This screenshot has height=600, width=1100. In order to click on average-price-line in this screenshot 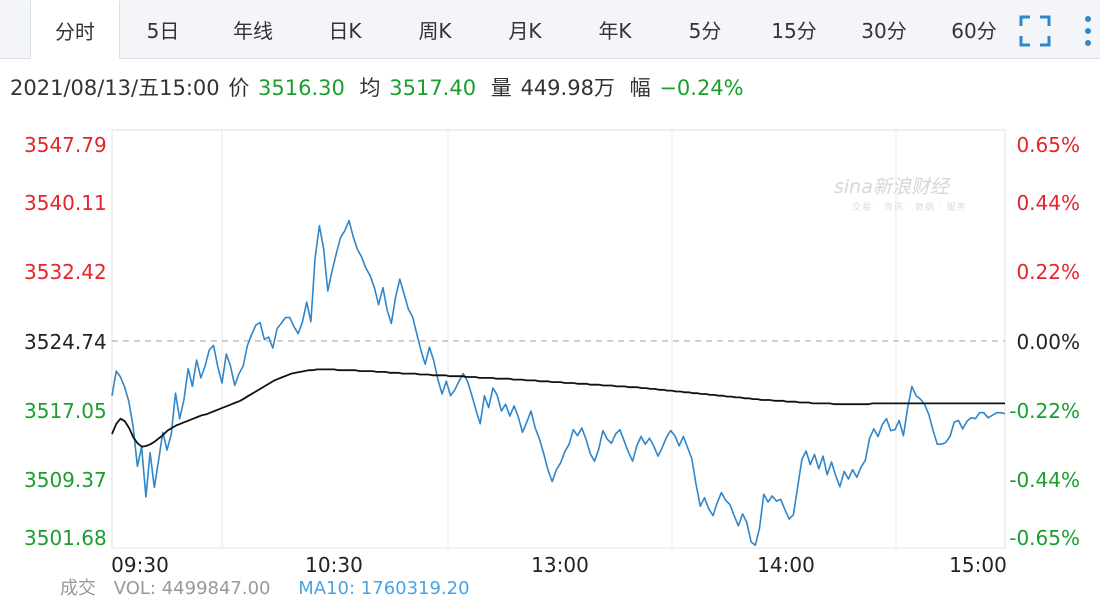, I will do `click(558, 408)`.